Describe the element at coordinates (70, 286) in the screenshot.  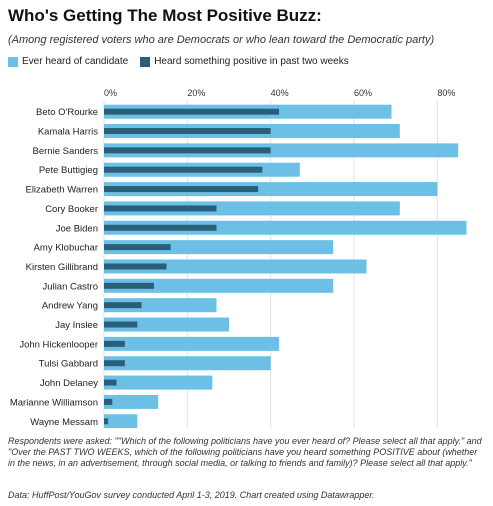
I see `category-label: Julian Castro` at that location.